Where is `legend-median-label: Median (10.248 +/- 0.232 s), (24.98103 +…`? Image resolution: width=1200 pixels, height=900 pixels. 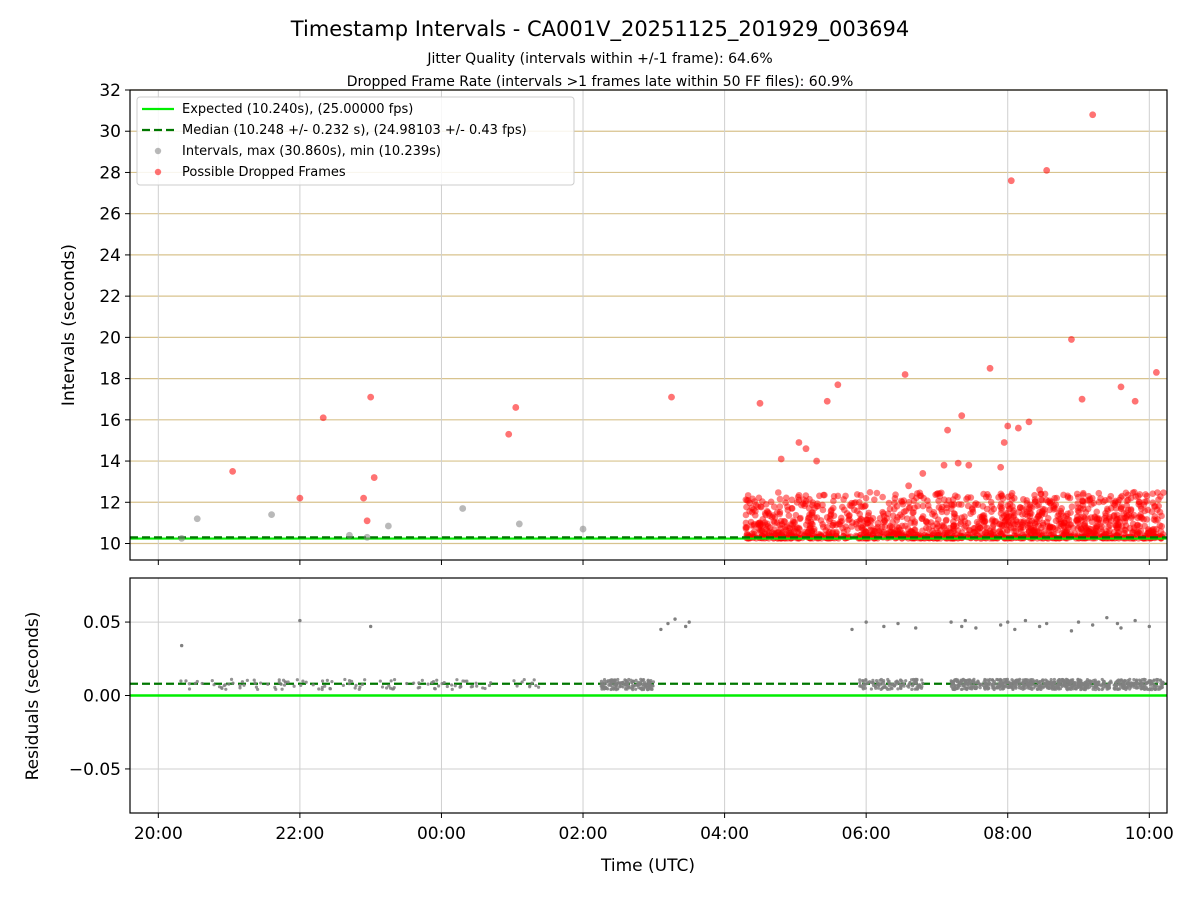
legend-median-label: Median (10.248 +/- 0.232 s), (24.98103 +… is located at coordinates (354, 130).